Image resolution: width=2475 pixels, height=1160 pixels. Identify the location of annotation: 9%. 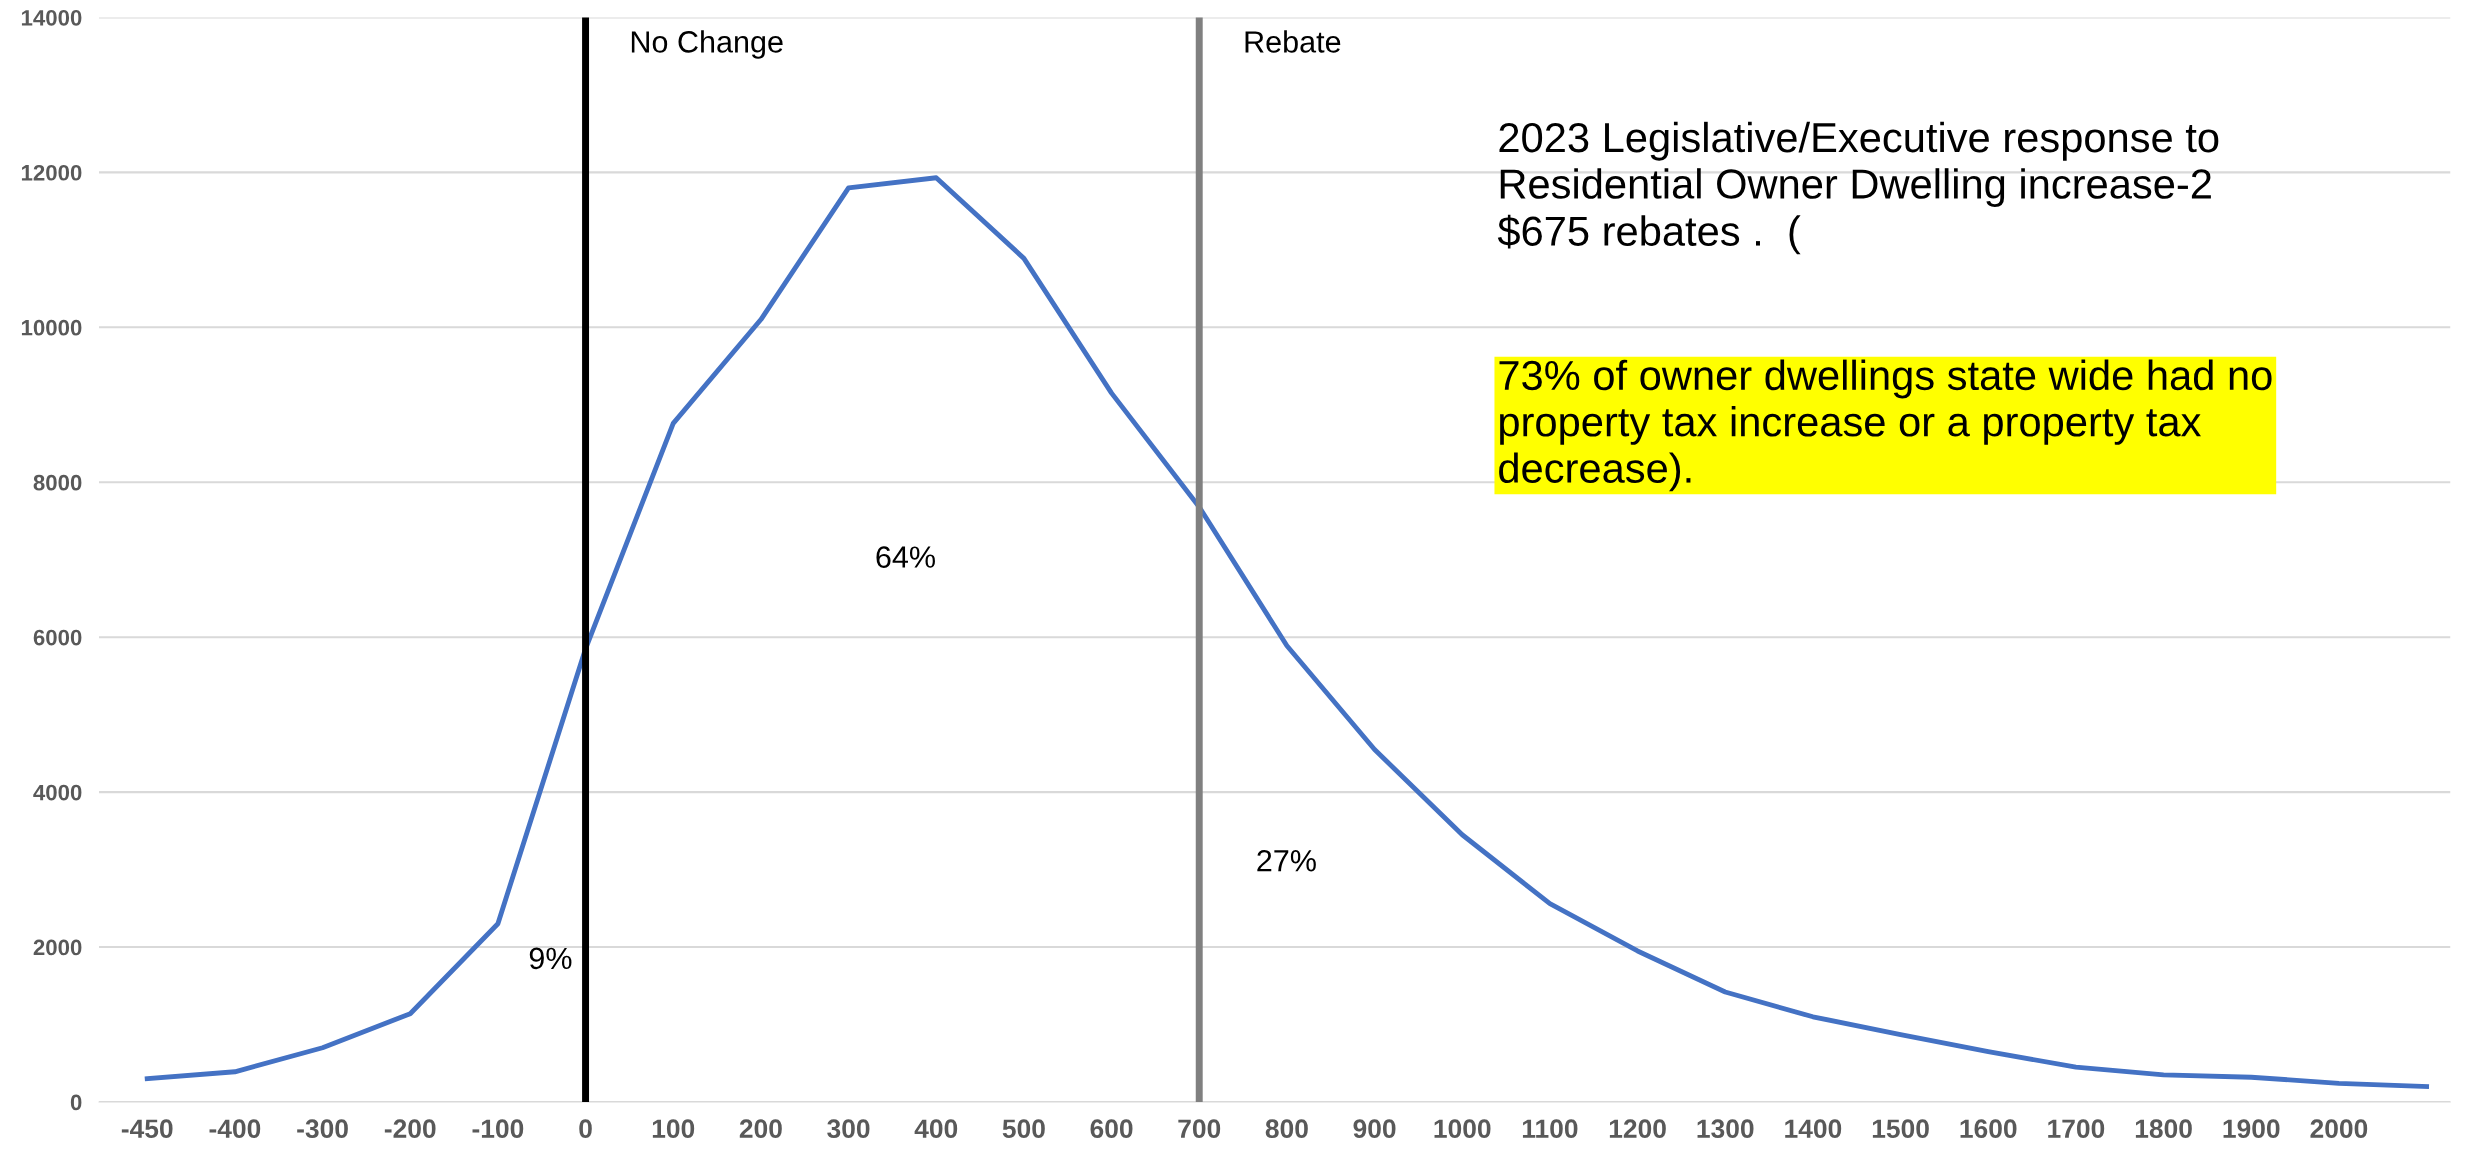
(550, 958).